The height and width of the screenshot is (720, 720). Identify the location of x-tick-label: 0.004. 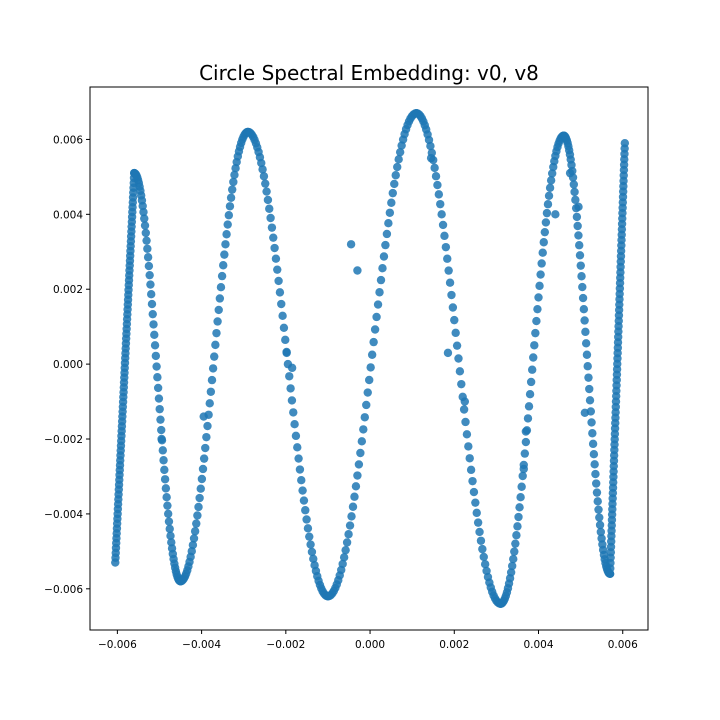
(538, 645).